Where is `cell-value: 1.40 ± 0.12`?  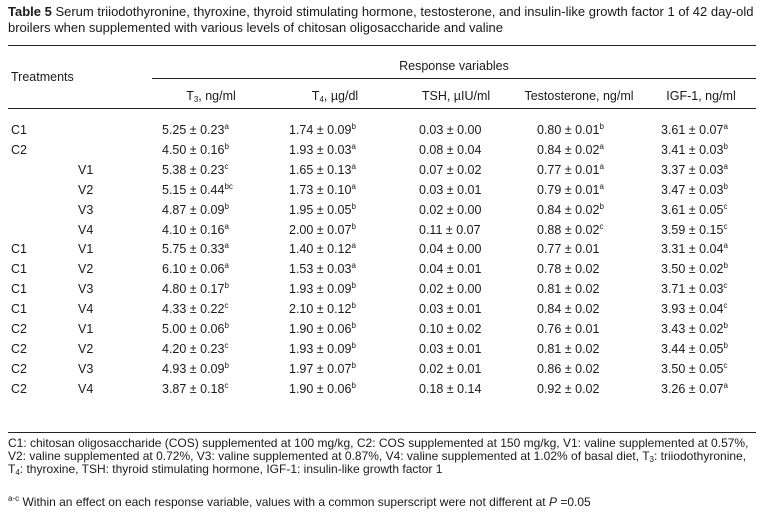 cell-value: 1.40 ± 0.12 is located at coordinates (320, 249).